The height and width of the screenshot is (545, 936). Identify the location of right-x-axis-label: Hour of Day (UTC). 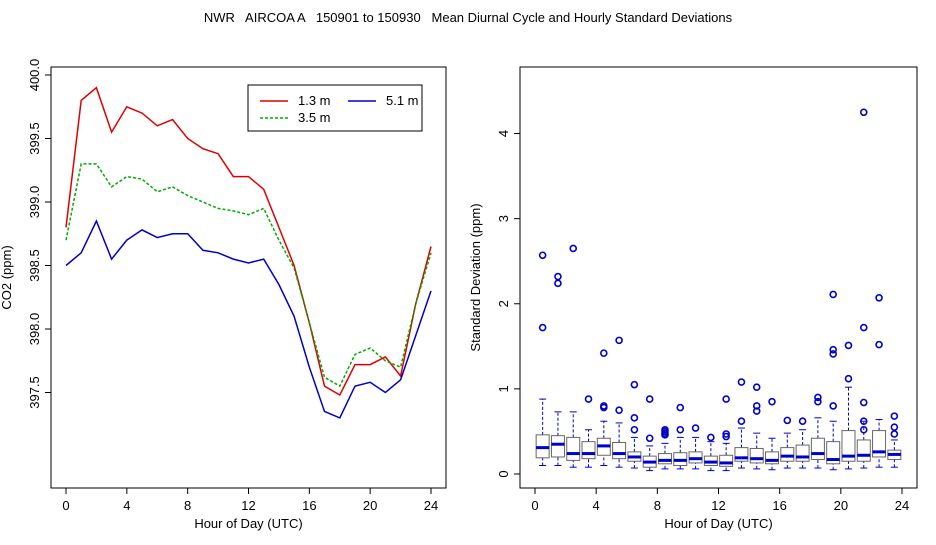
(718, 523).